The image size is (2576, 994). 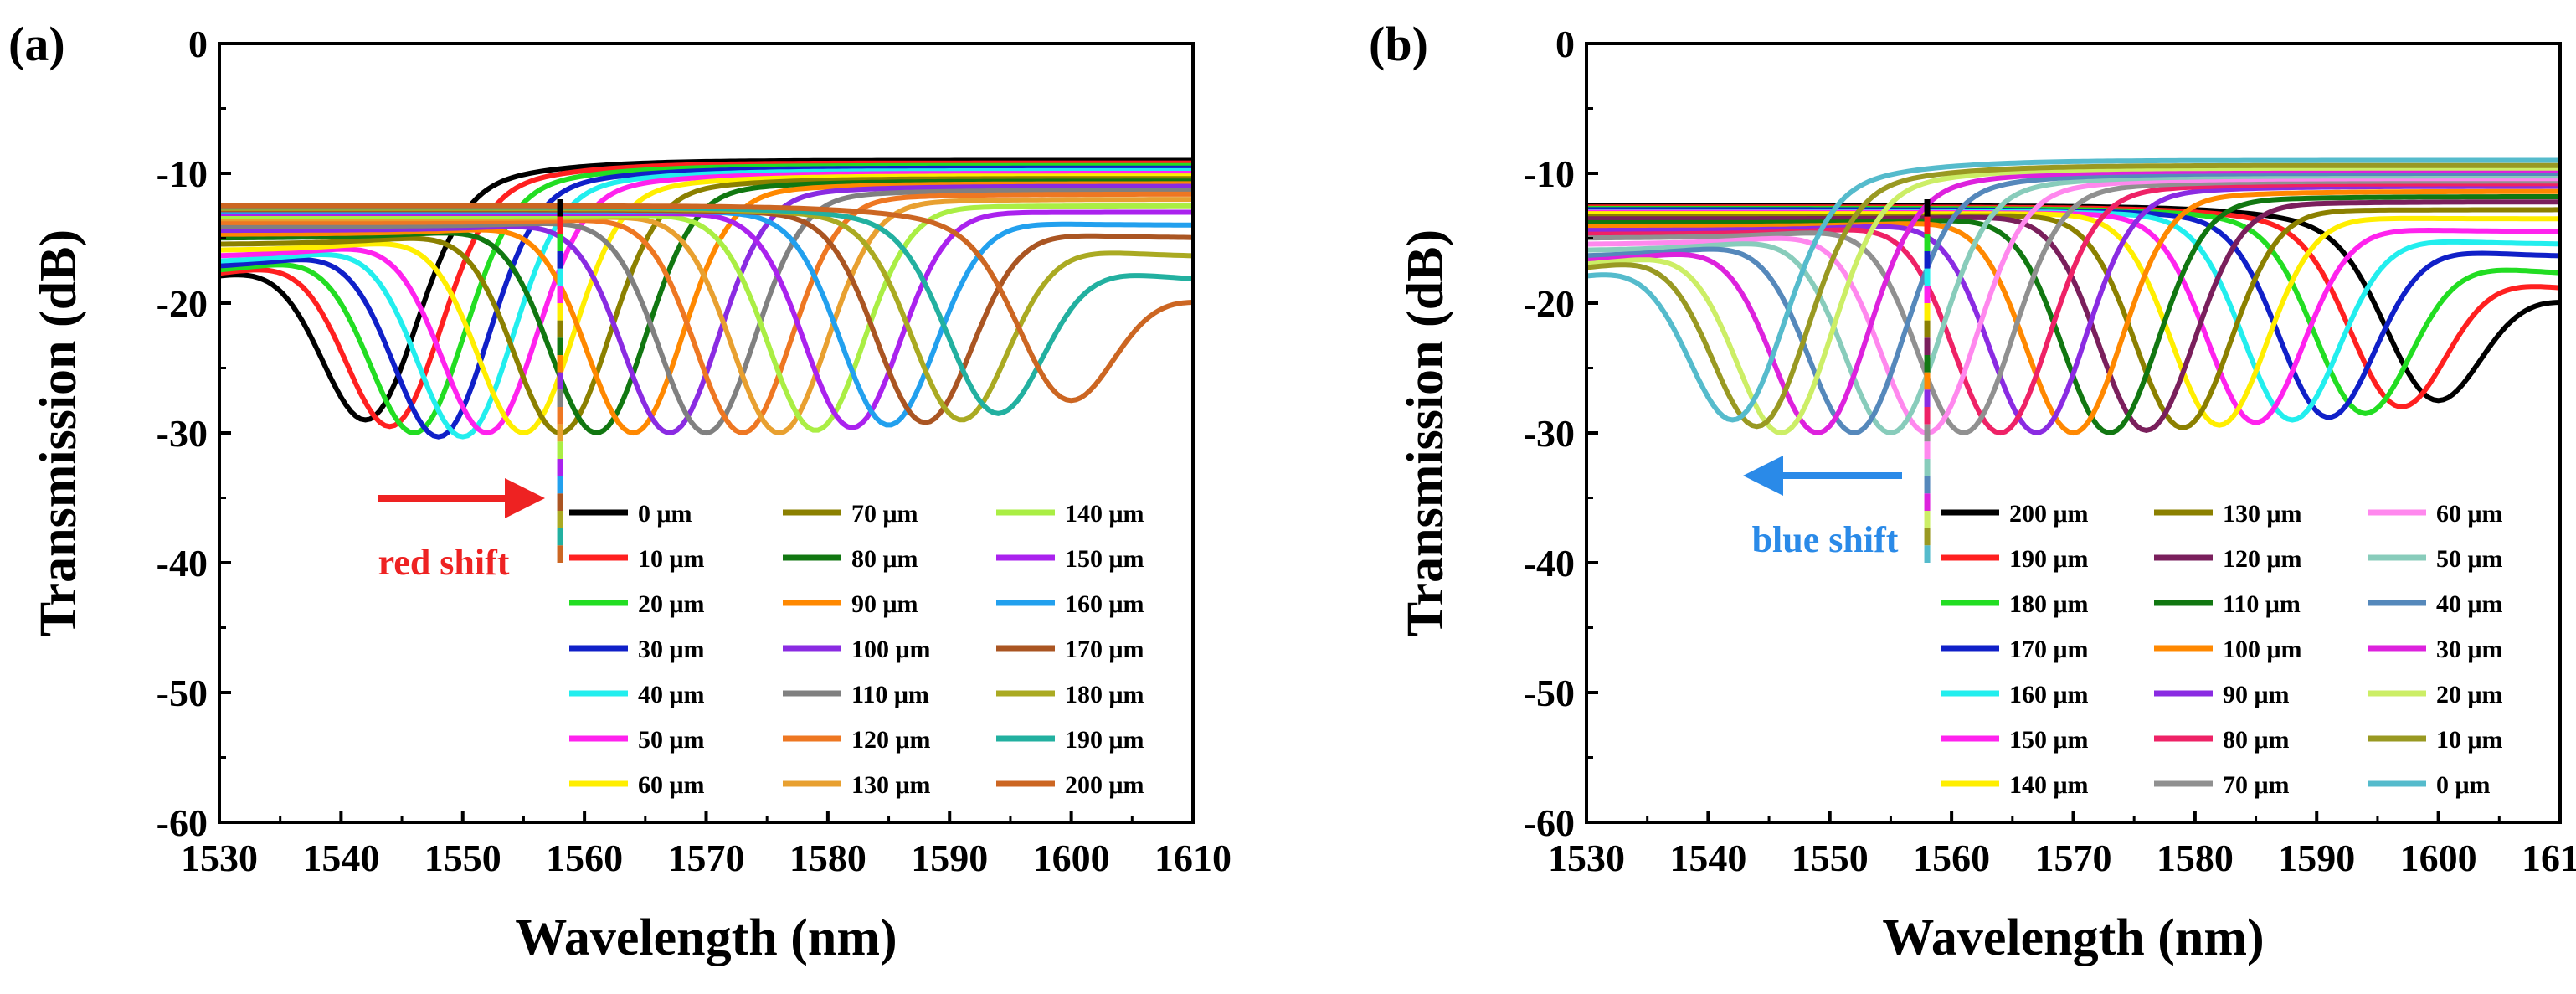 What do you see at coordinates (856, 694) in the screenshot?
I see `legend-item: 110 μm` at bounding box center [856, 694].